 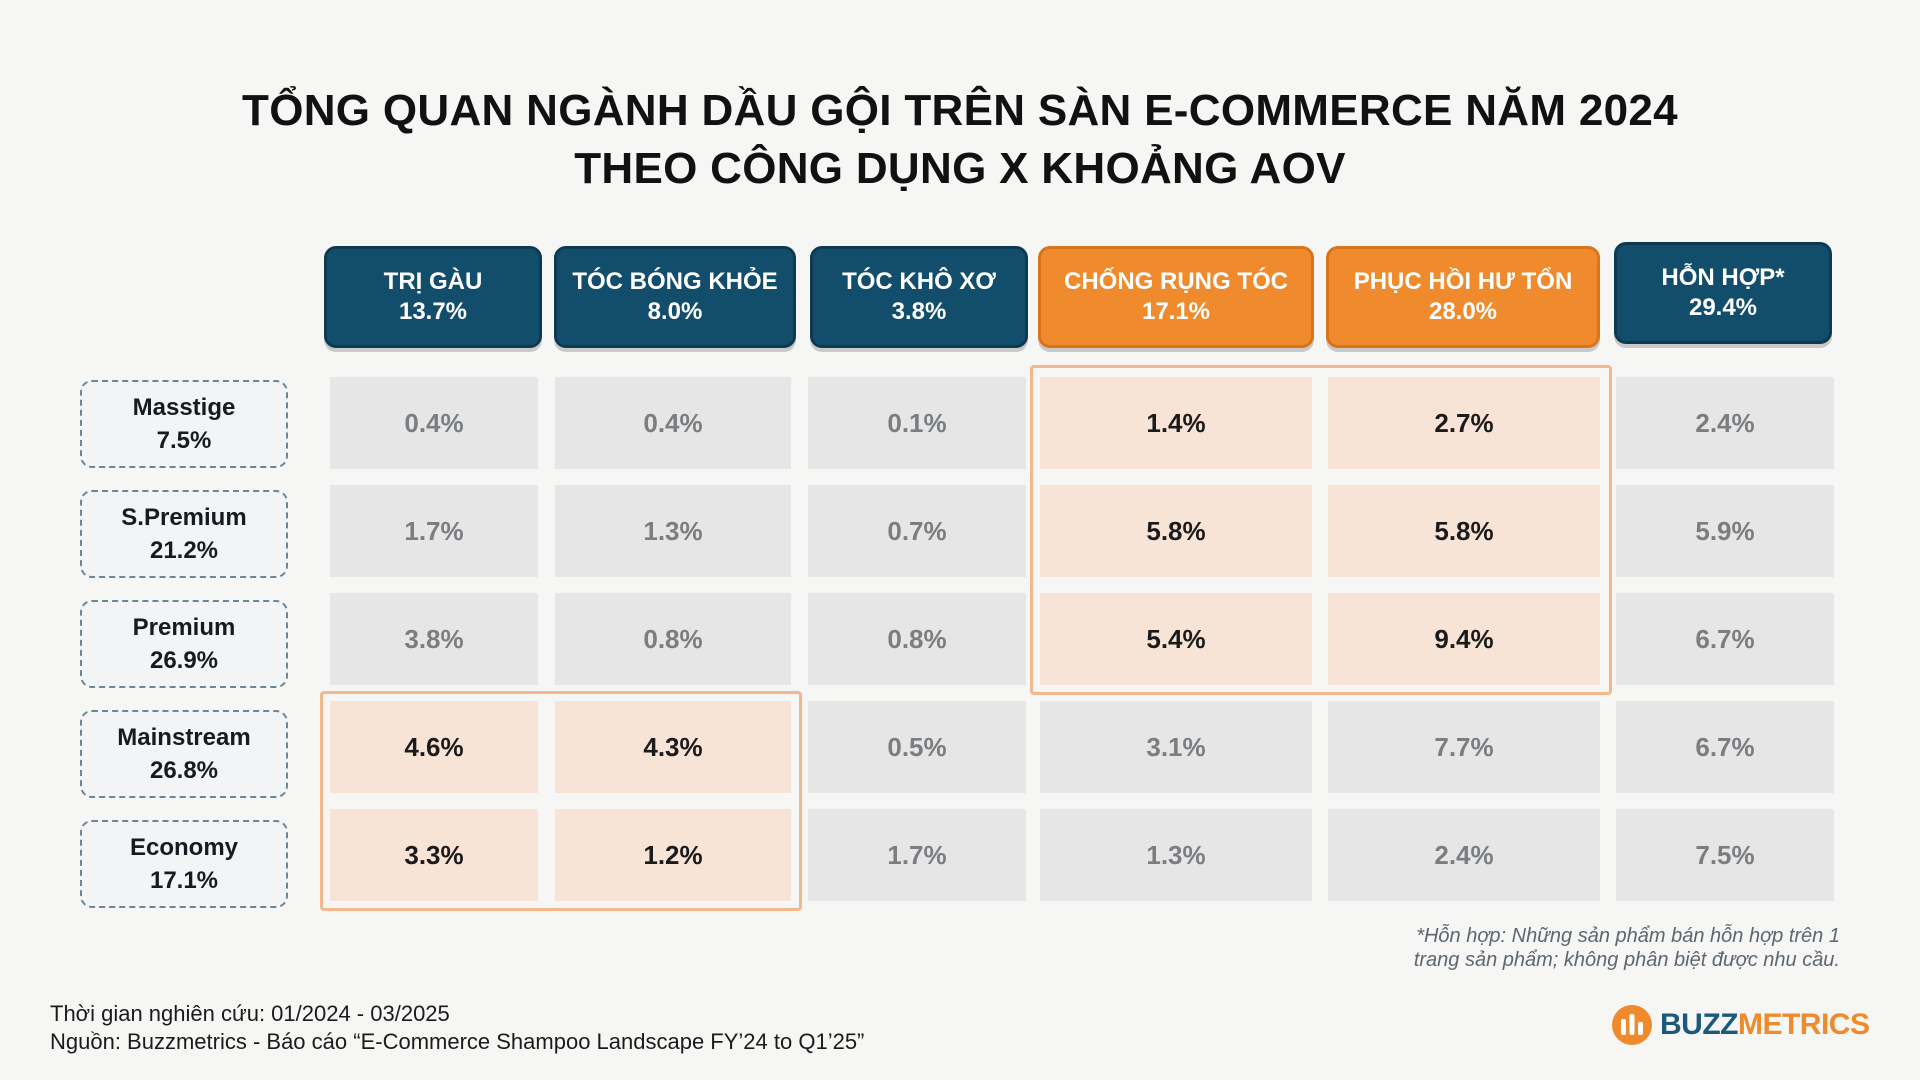 What do you see at coordinates (1723, 307) in the screenshot?
I see `column-header-share: 29.4%` at bounding box center [1723, 307].